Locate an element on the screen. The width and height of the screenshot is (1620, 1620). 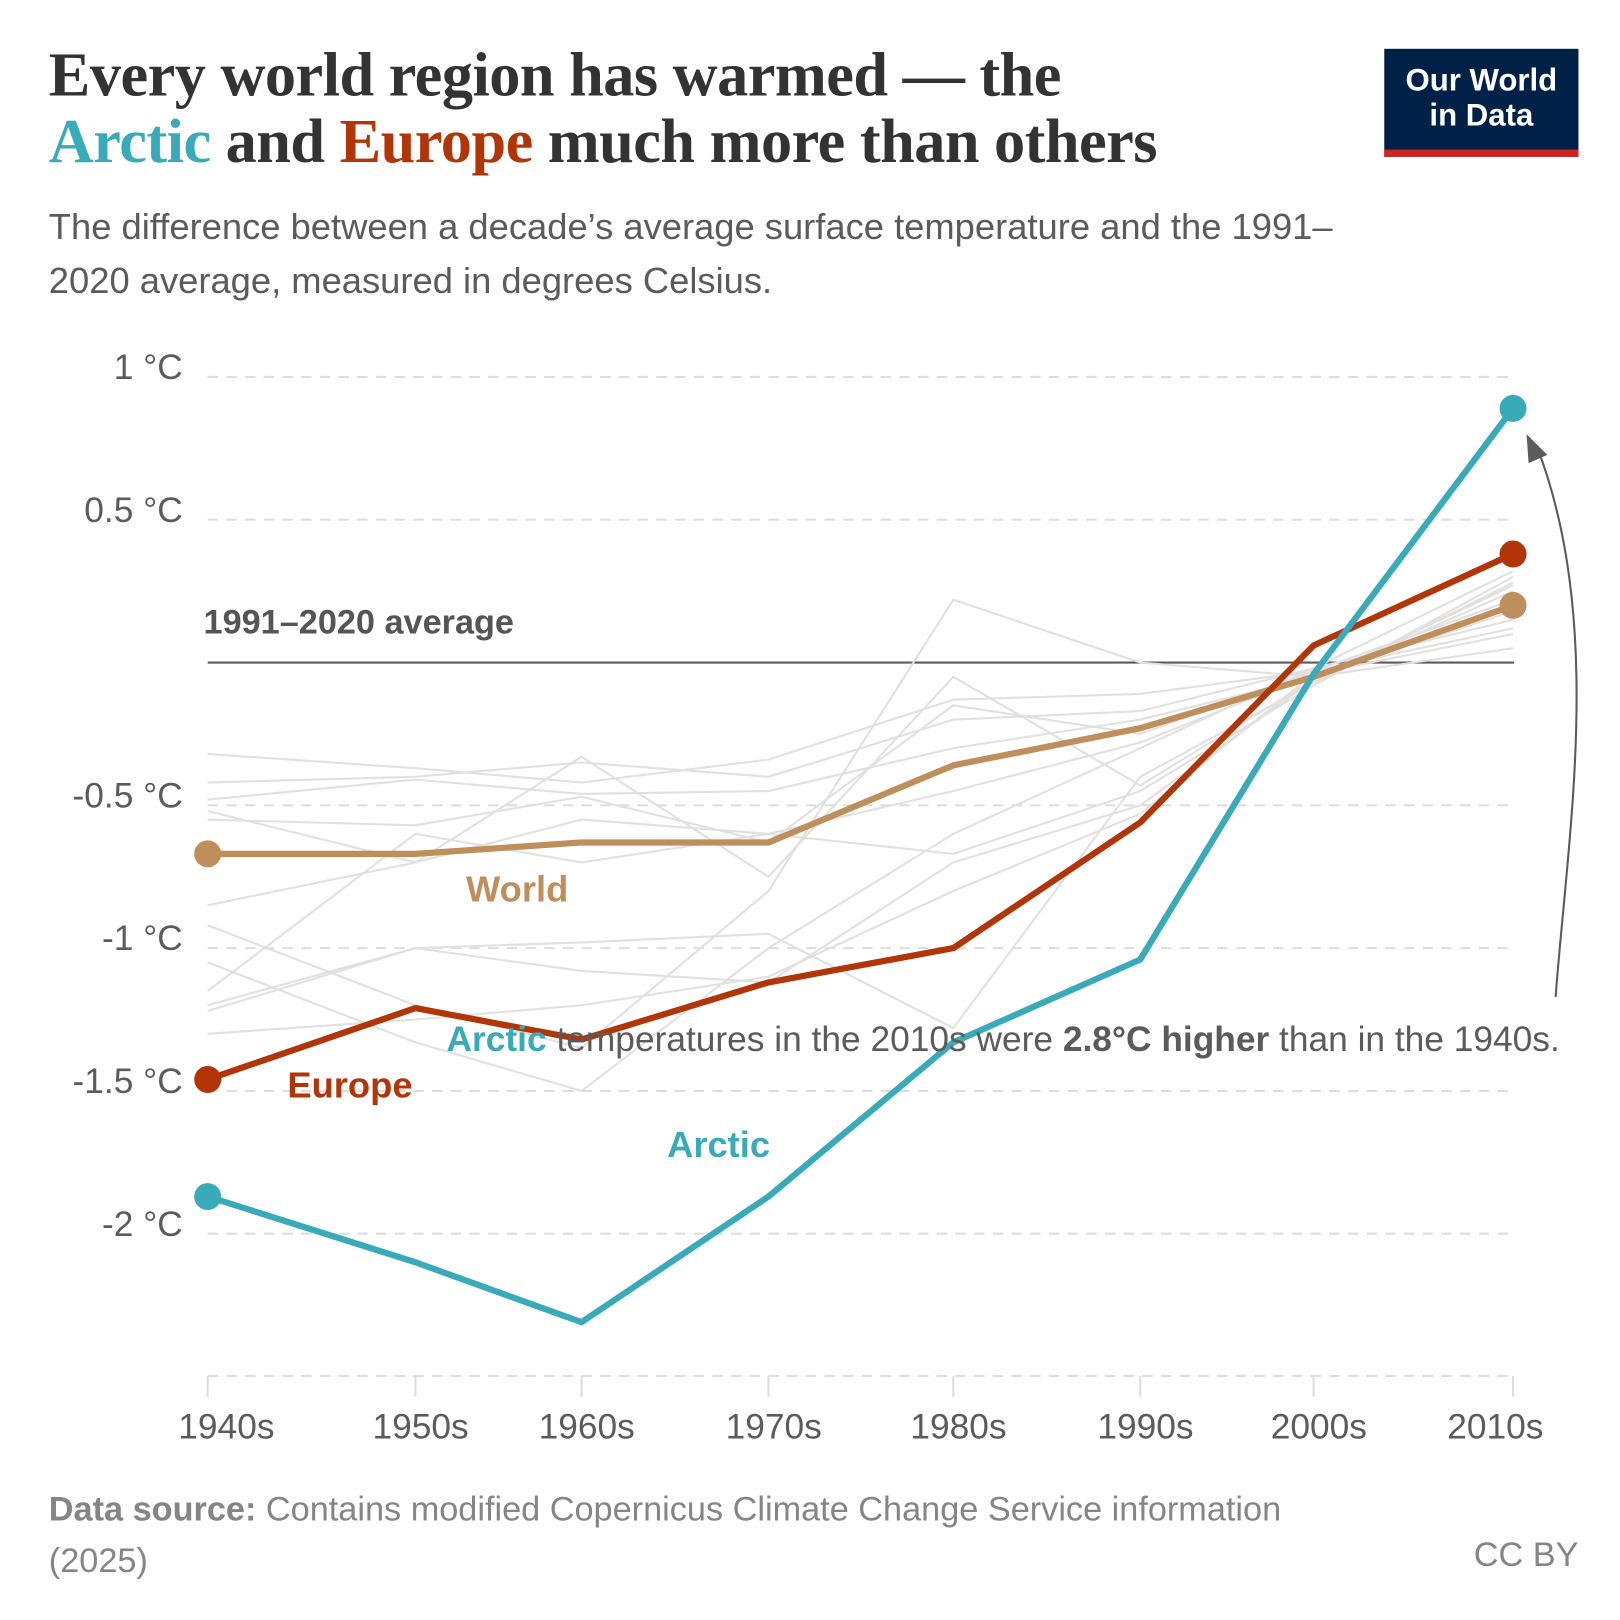
y-tick-label: -1.5 °C is located at coordinates (128, 1081).